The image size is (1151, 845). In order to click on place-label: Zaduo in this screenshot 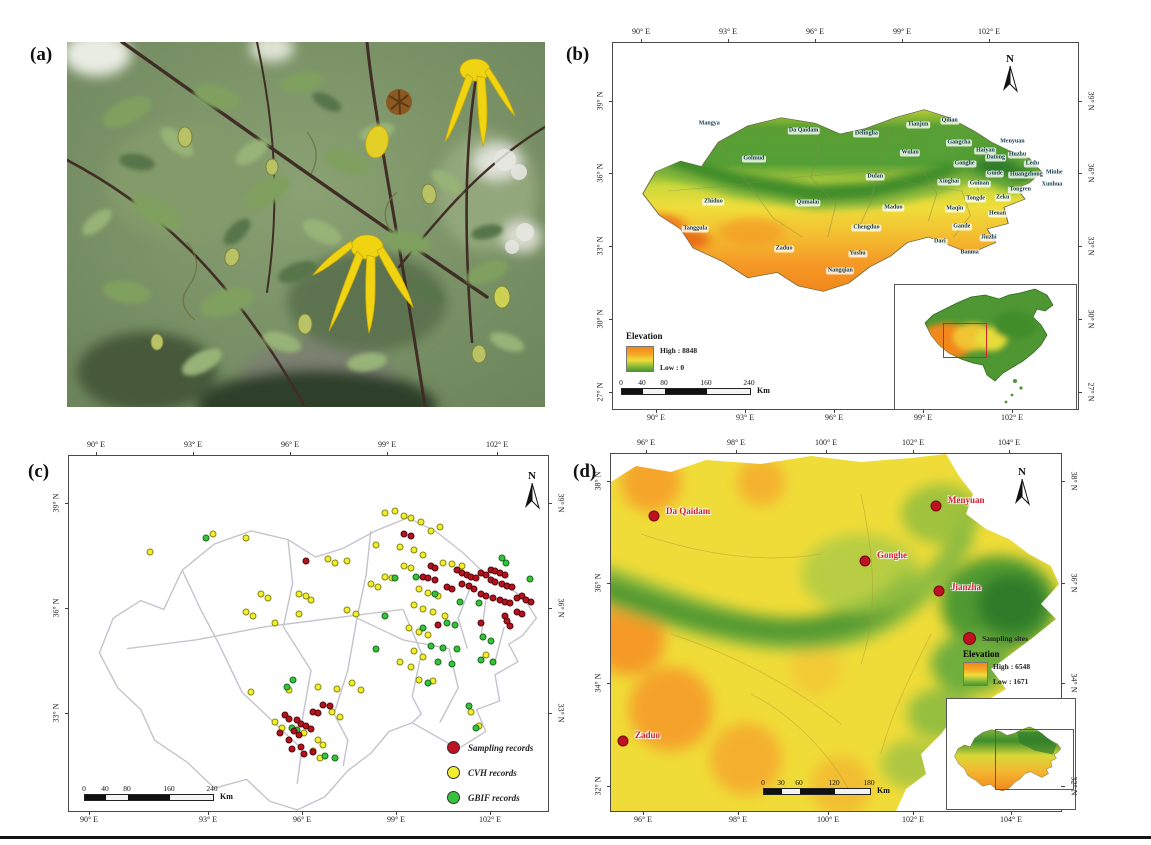, I will do `click(784, 249)`.